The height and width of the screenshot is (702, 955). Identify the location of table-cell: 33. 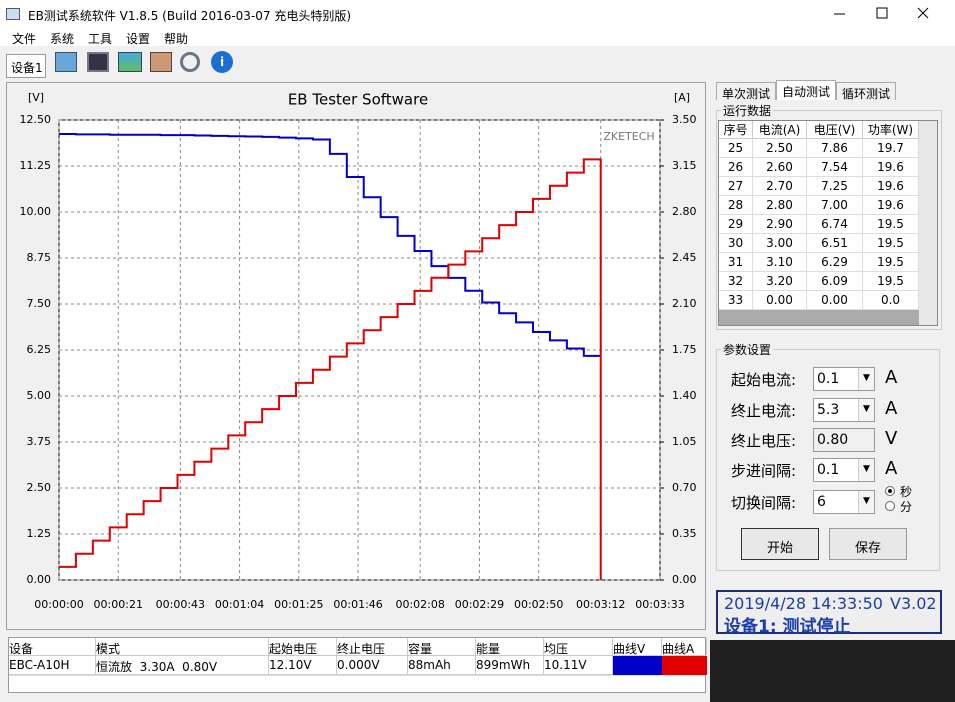
(736, 300).